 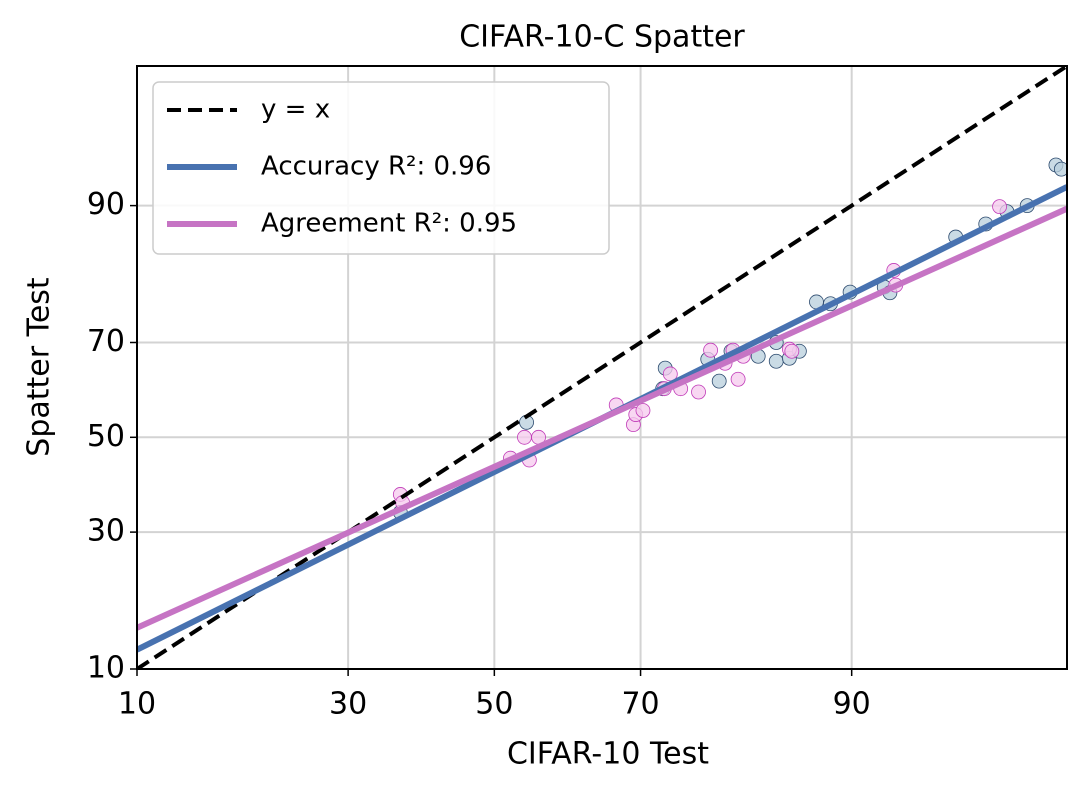 What do you see at coordinates (376, 167) in the screenshot?
I see `legend-label: Accuracy R²: 0.96` at bounding box center [376, 167].